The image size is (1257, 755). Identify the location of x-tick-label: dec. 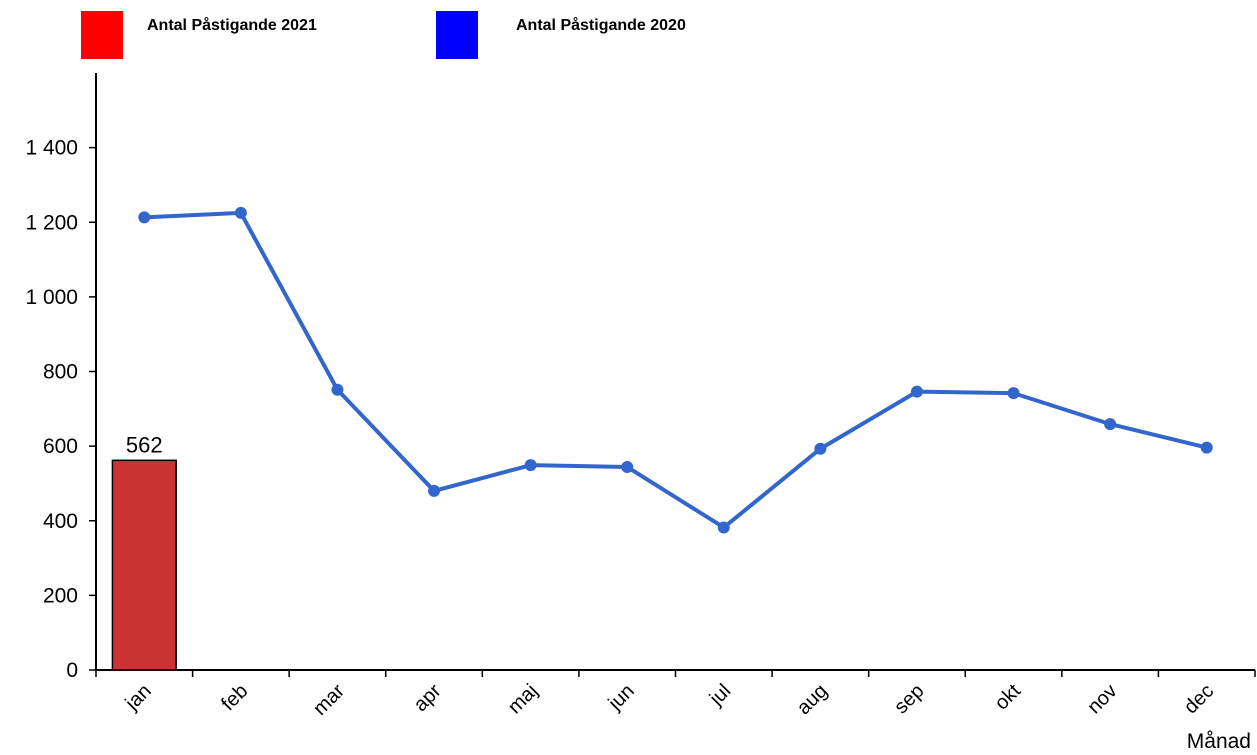
(1199, 699).